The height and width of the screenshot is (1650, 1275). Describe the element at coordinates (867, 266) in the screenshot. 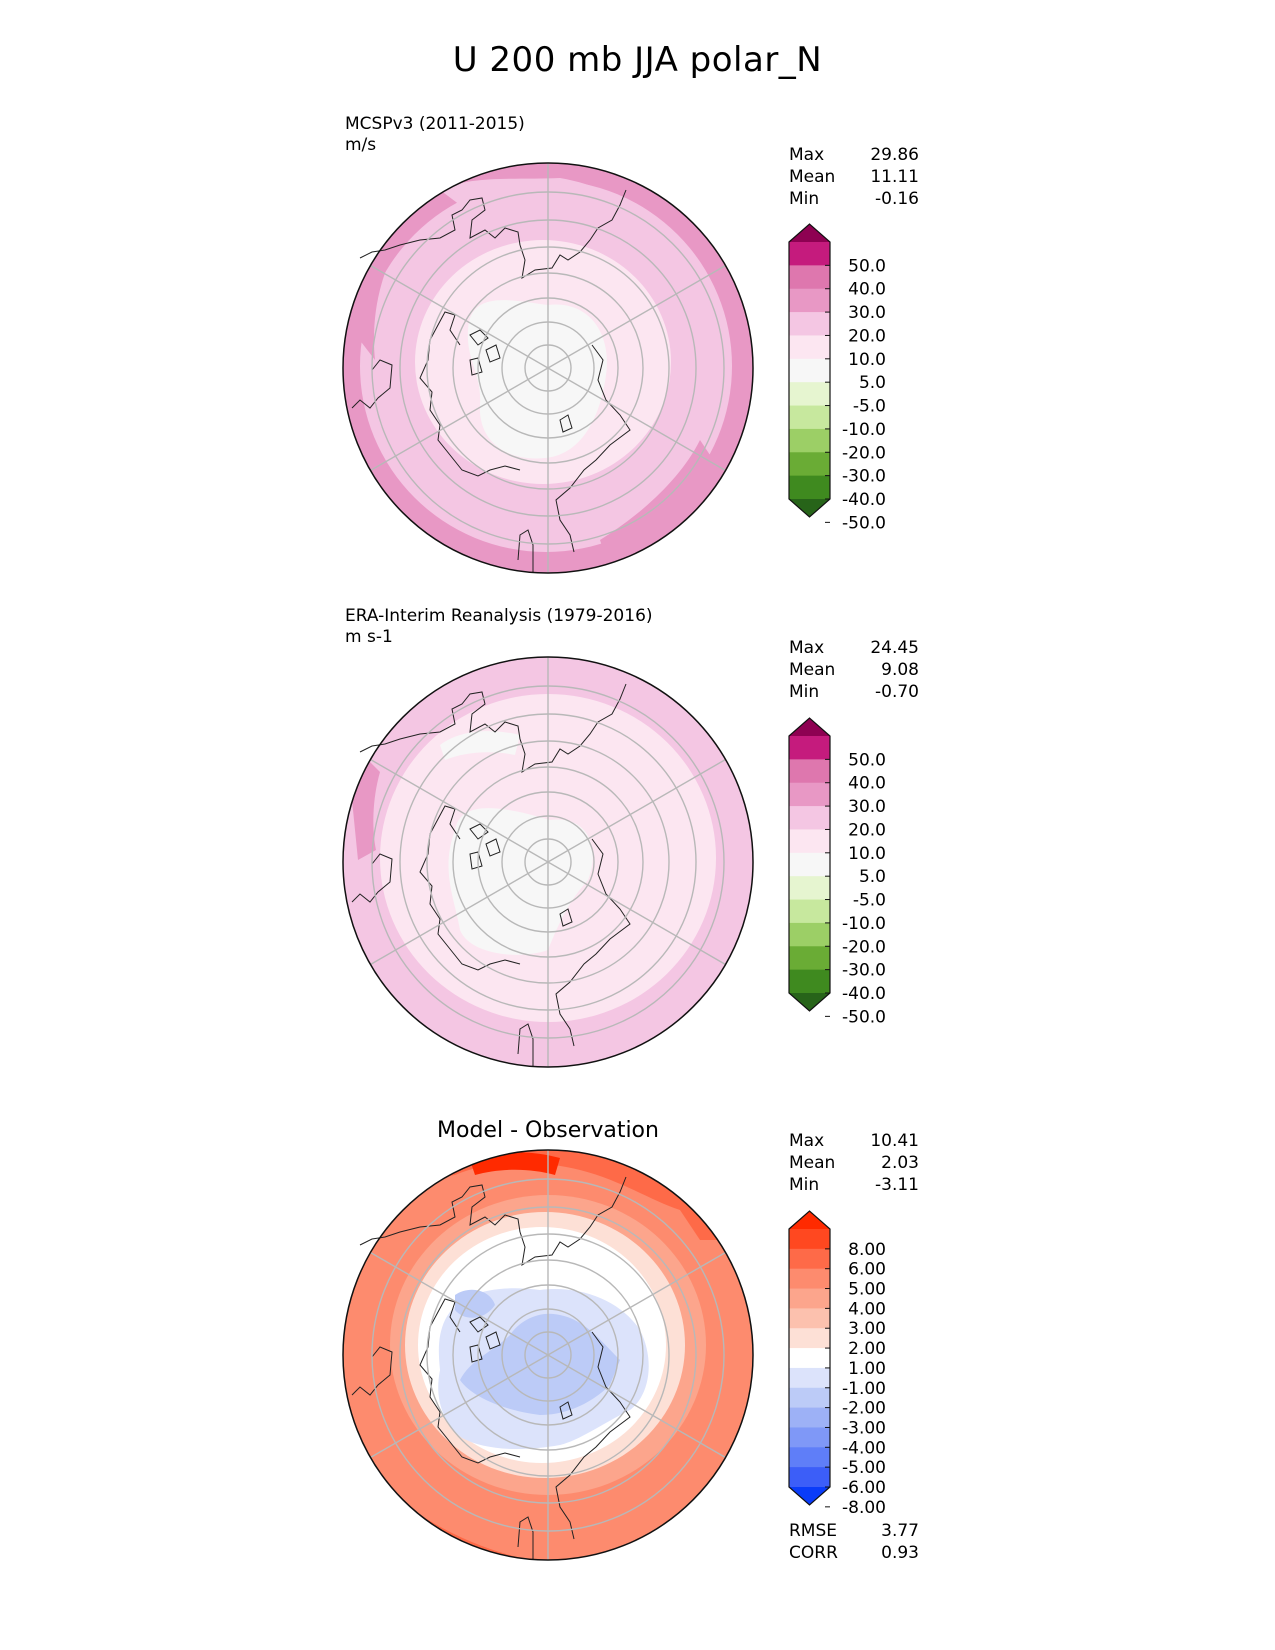

I see `colorbar-tick-label: 50.0` at that location.